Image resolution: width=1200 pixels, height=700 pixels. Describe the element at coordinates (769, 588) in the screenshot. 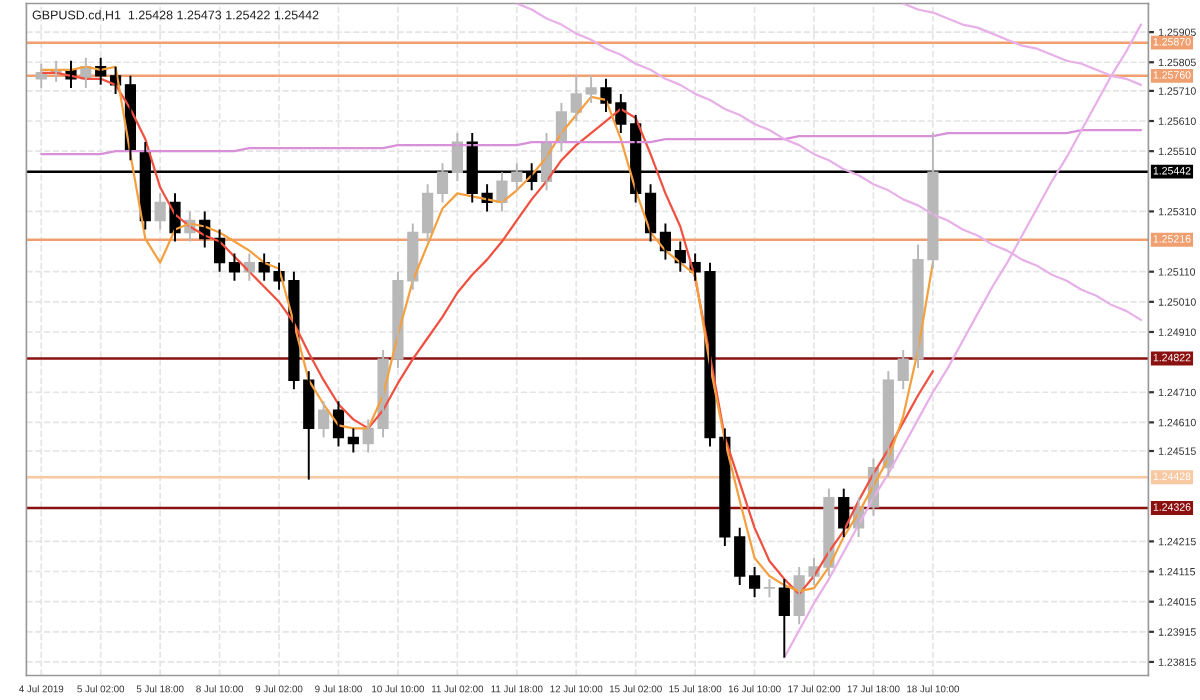

I see `candlestick` at that location.